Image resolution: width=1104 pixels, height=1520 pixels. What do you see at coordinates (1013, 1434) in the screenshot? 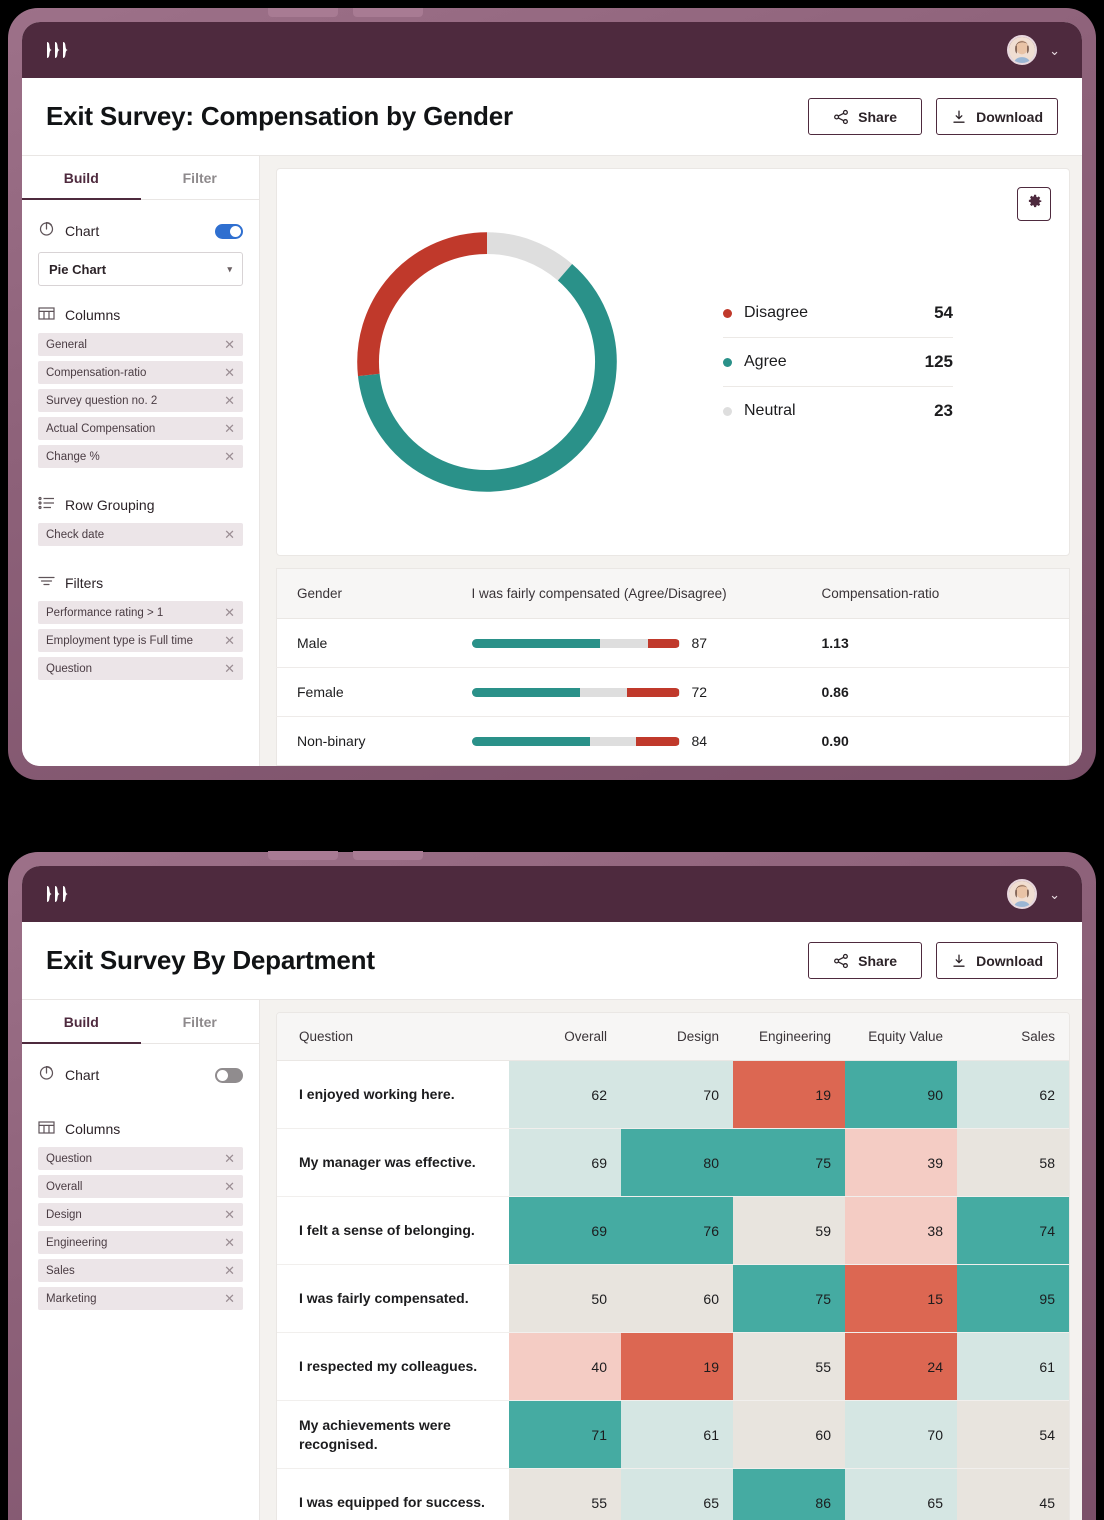
I see `heatmap-cell: 54` at bounding box center [1013, 1434].